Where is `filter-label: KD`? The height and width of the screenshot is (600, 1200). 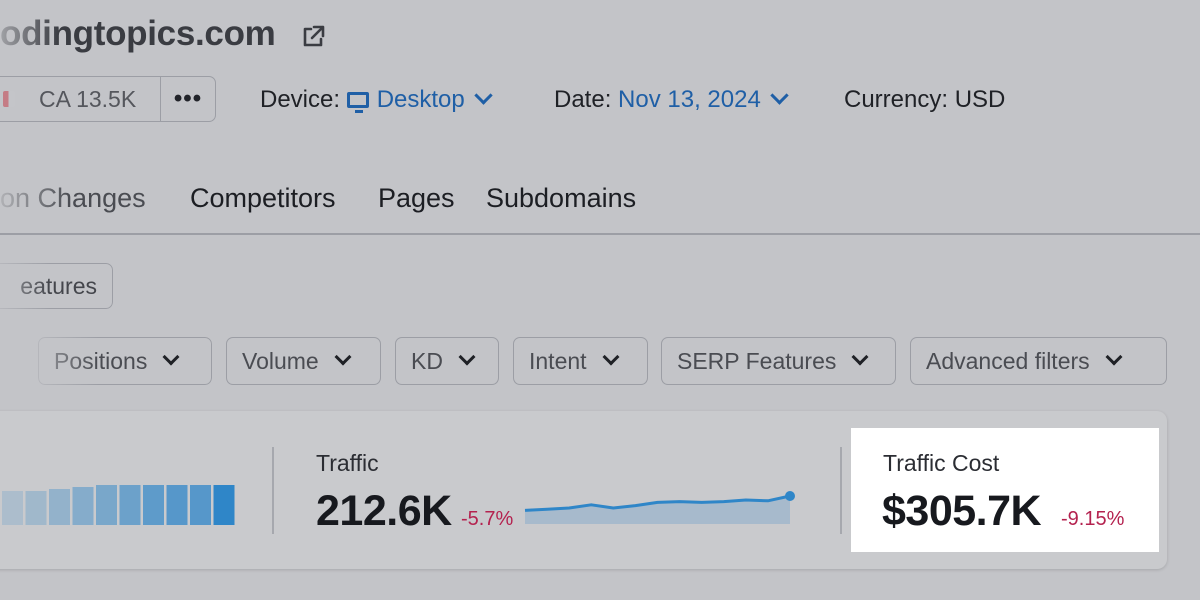
filter-label: KD is located at coordinates (427, 360).